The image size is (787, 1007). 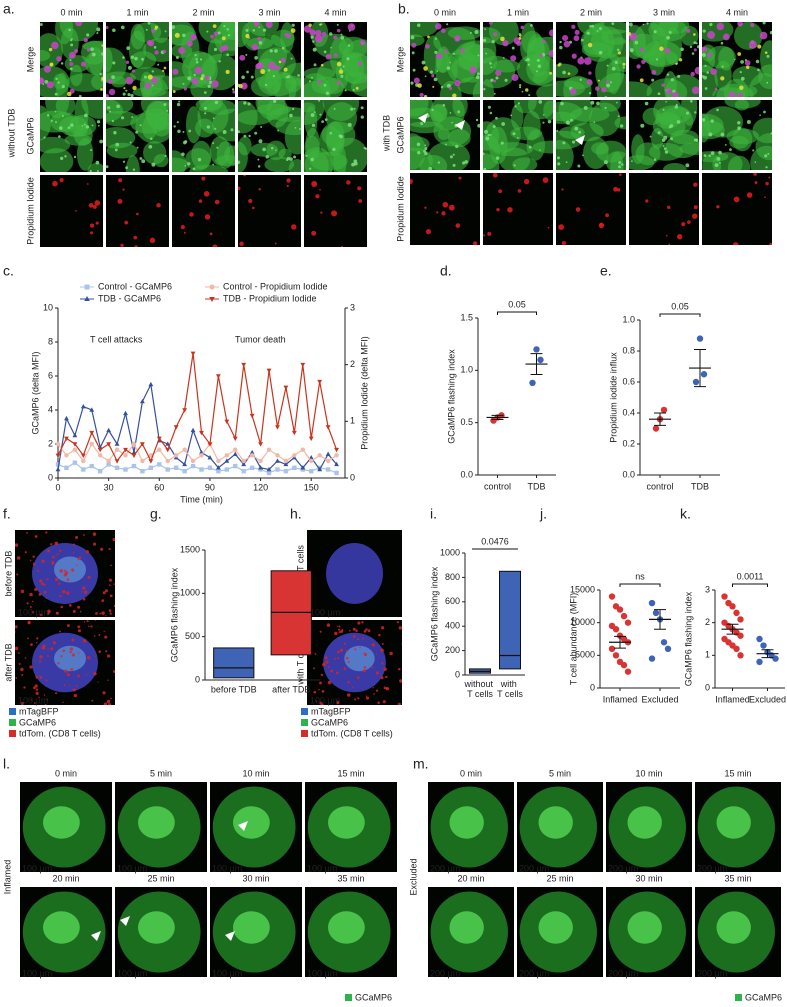 What do you see at coordinates (210, 487) in the screenshot?
I see `x-tick-label: 90` at bounding box center [210, 487].